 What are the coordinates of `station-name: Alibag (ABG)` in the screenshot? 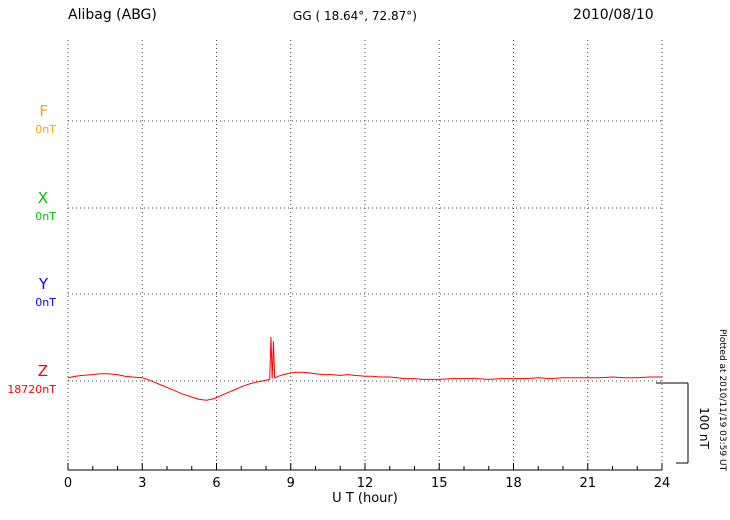 It's located at (112, 15).